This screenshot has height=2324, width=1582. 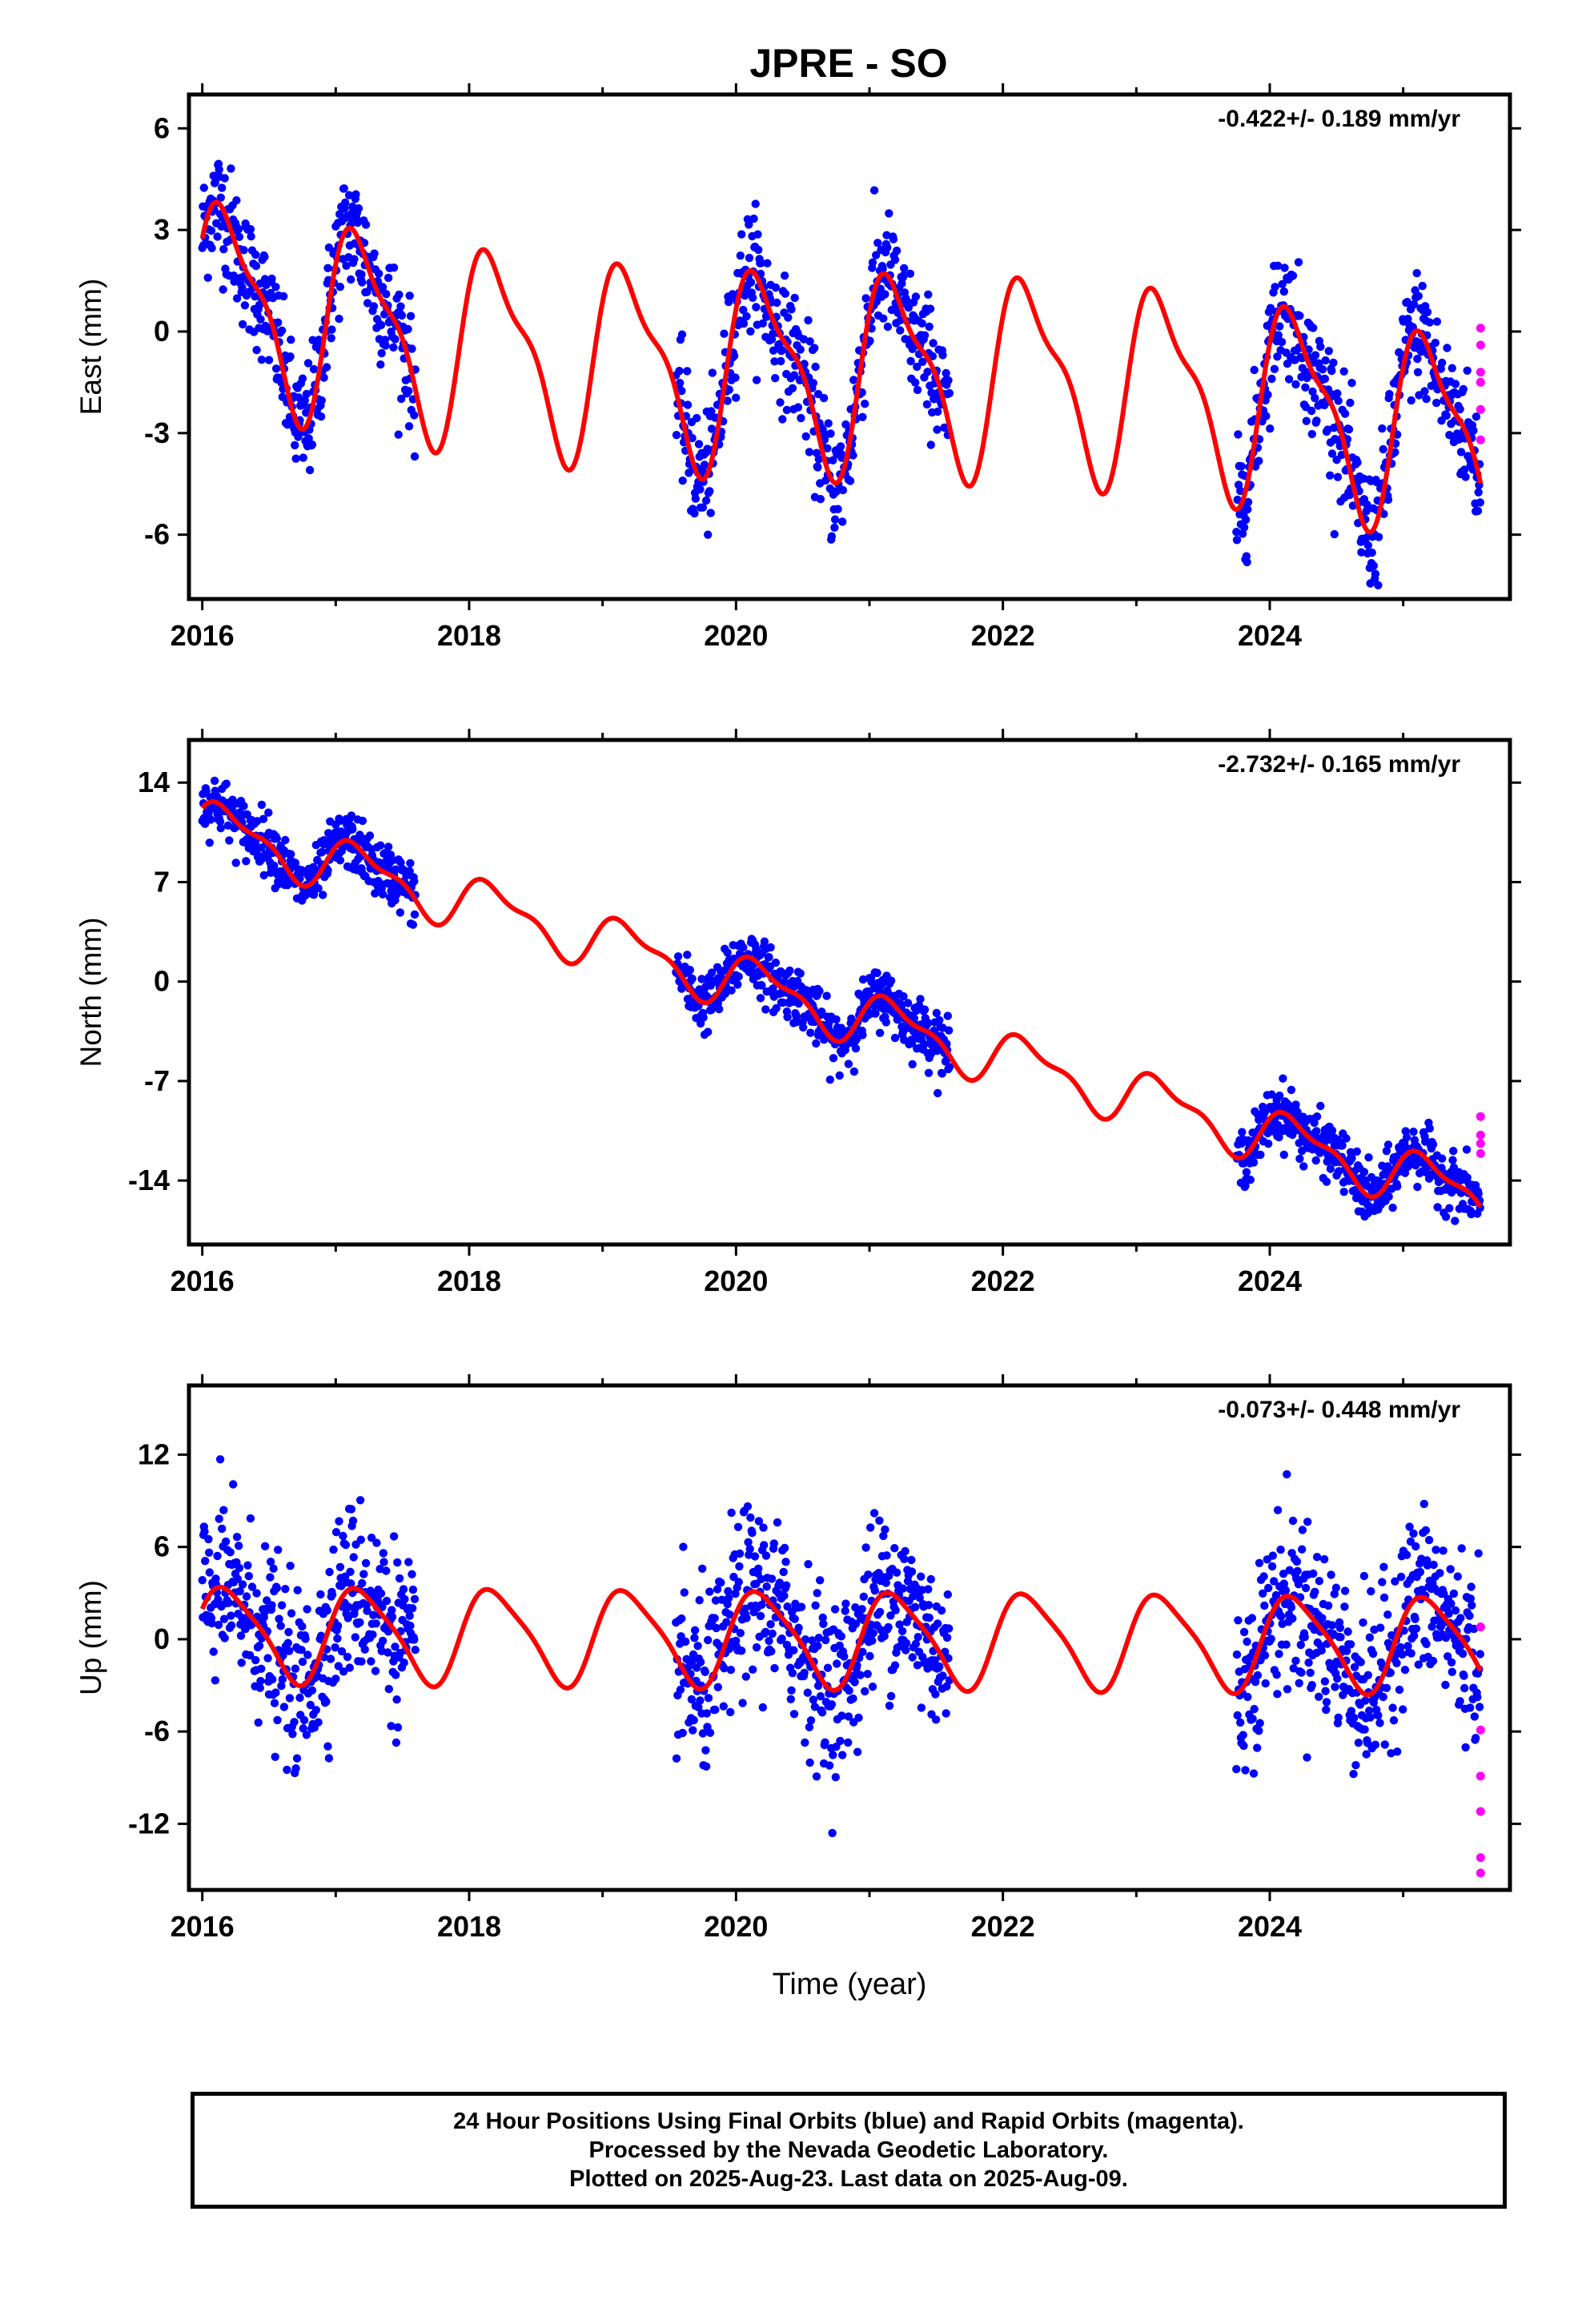 I want to click on up-rapid-point, so click(x=1480, y=1627).